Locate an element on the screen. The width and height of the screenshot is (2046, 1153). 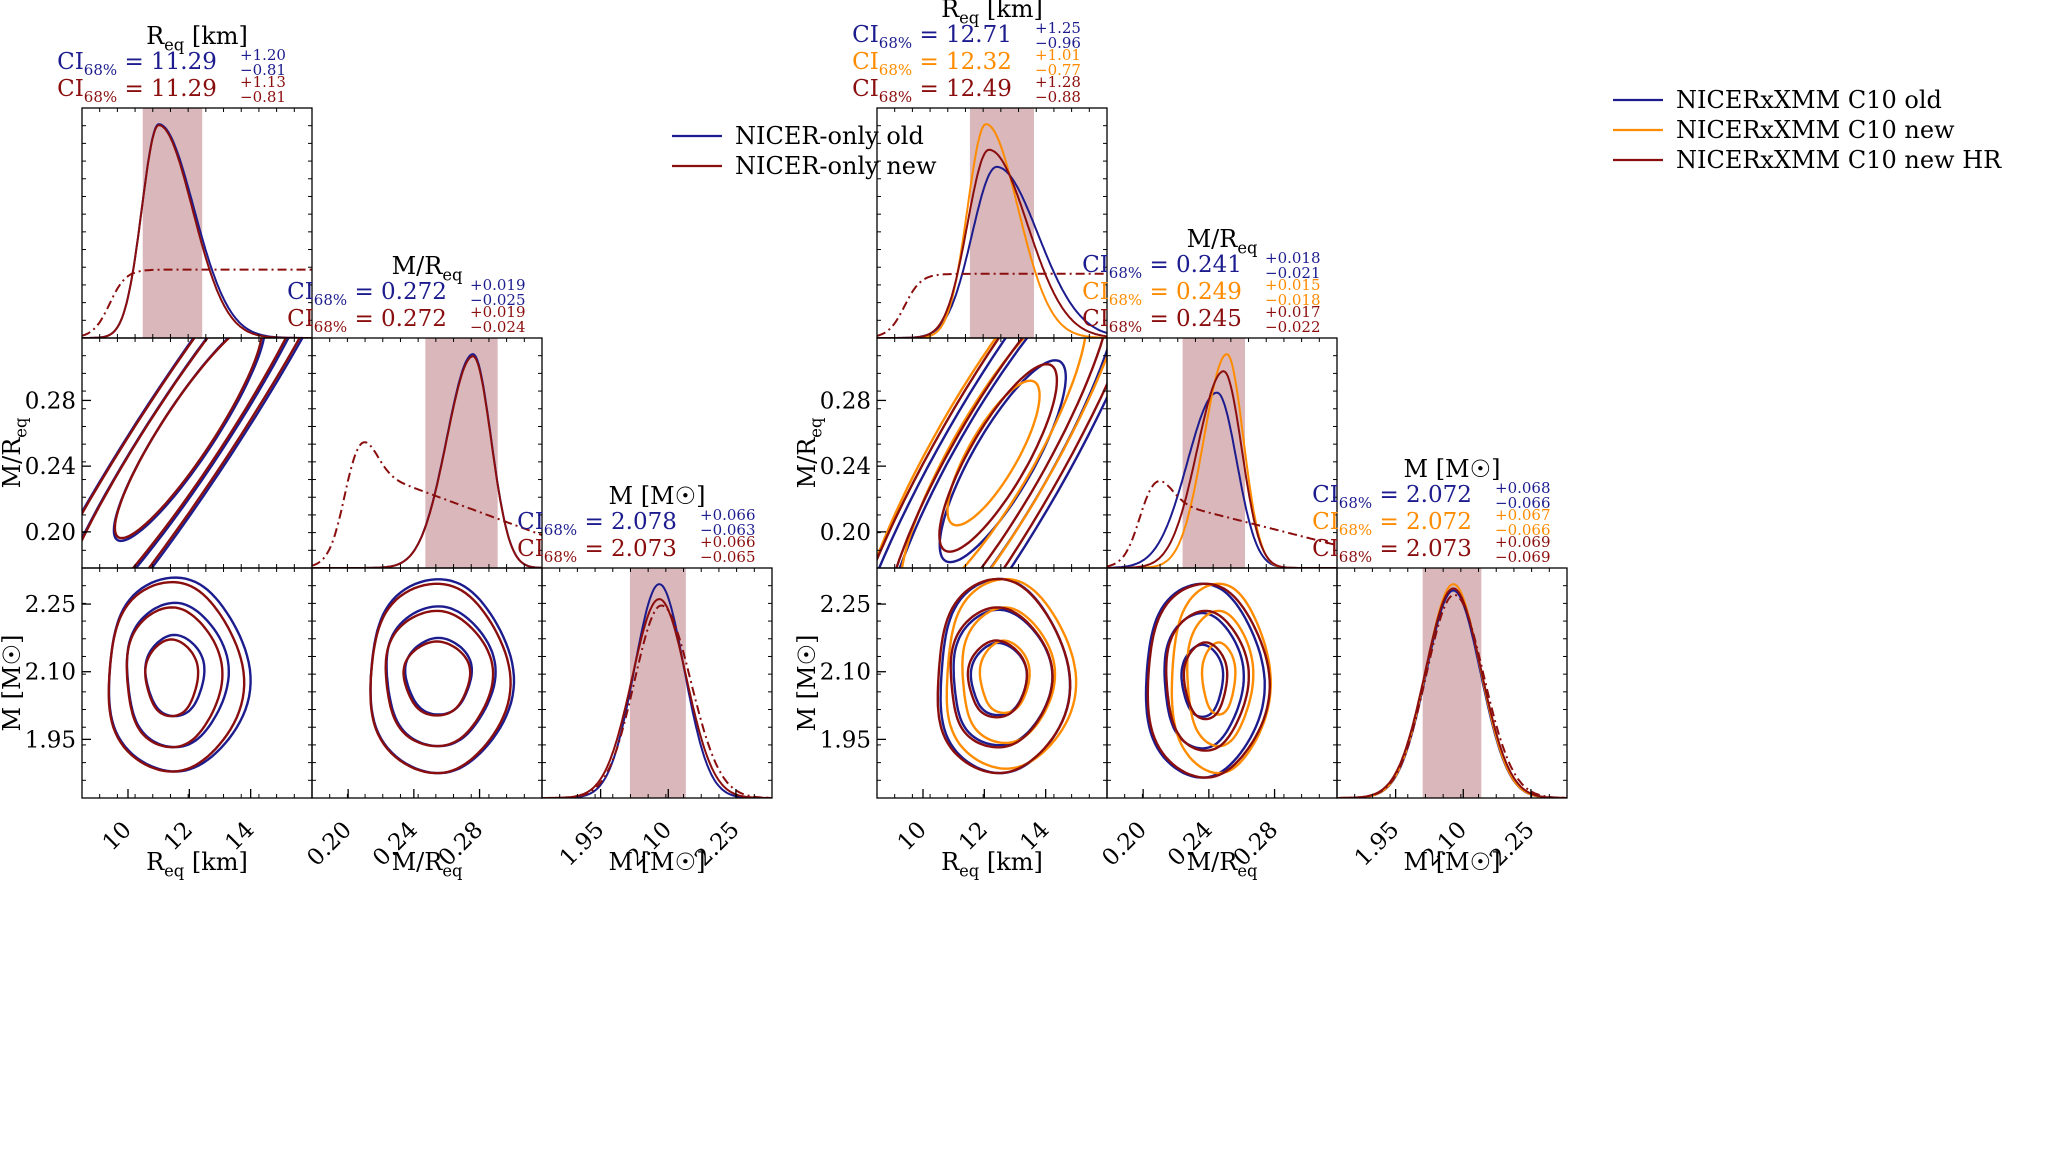
y-tick-label: 2.10 is located at coordinates (50, 673).